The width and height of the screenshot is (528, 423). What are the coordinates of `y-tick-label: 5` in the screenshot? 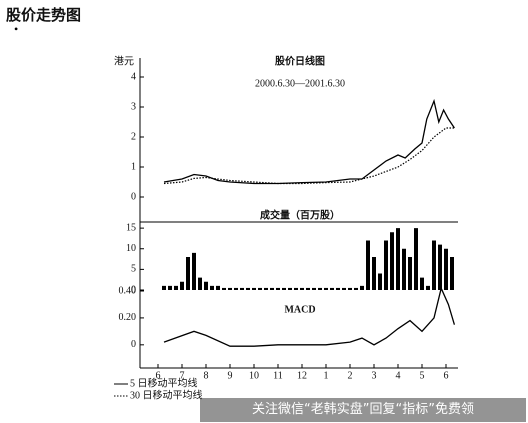 It's located at (133, 269).